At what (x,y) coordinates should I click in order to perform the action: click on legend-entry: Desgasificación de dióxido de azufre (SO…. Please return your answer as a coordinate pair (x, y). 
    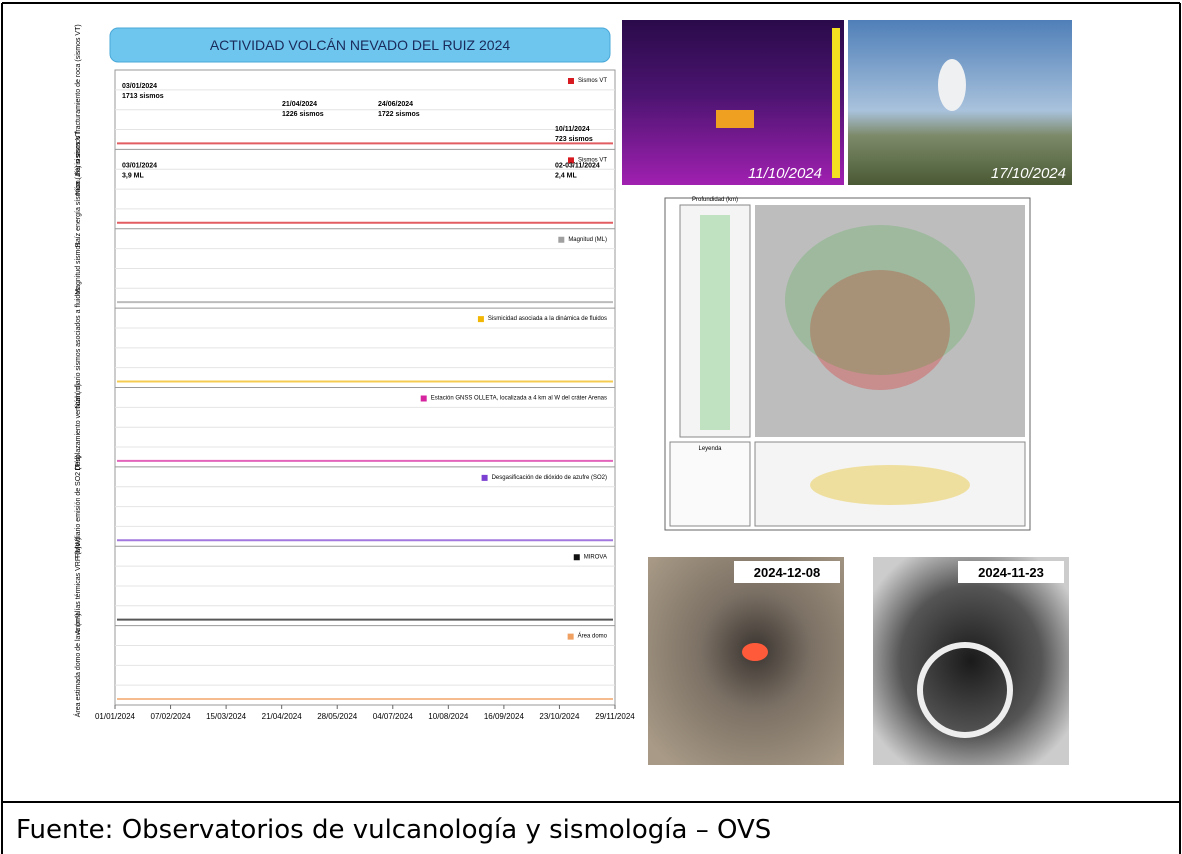
    Looking at the image, I should click on (549, 478).